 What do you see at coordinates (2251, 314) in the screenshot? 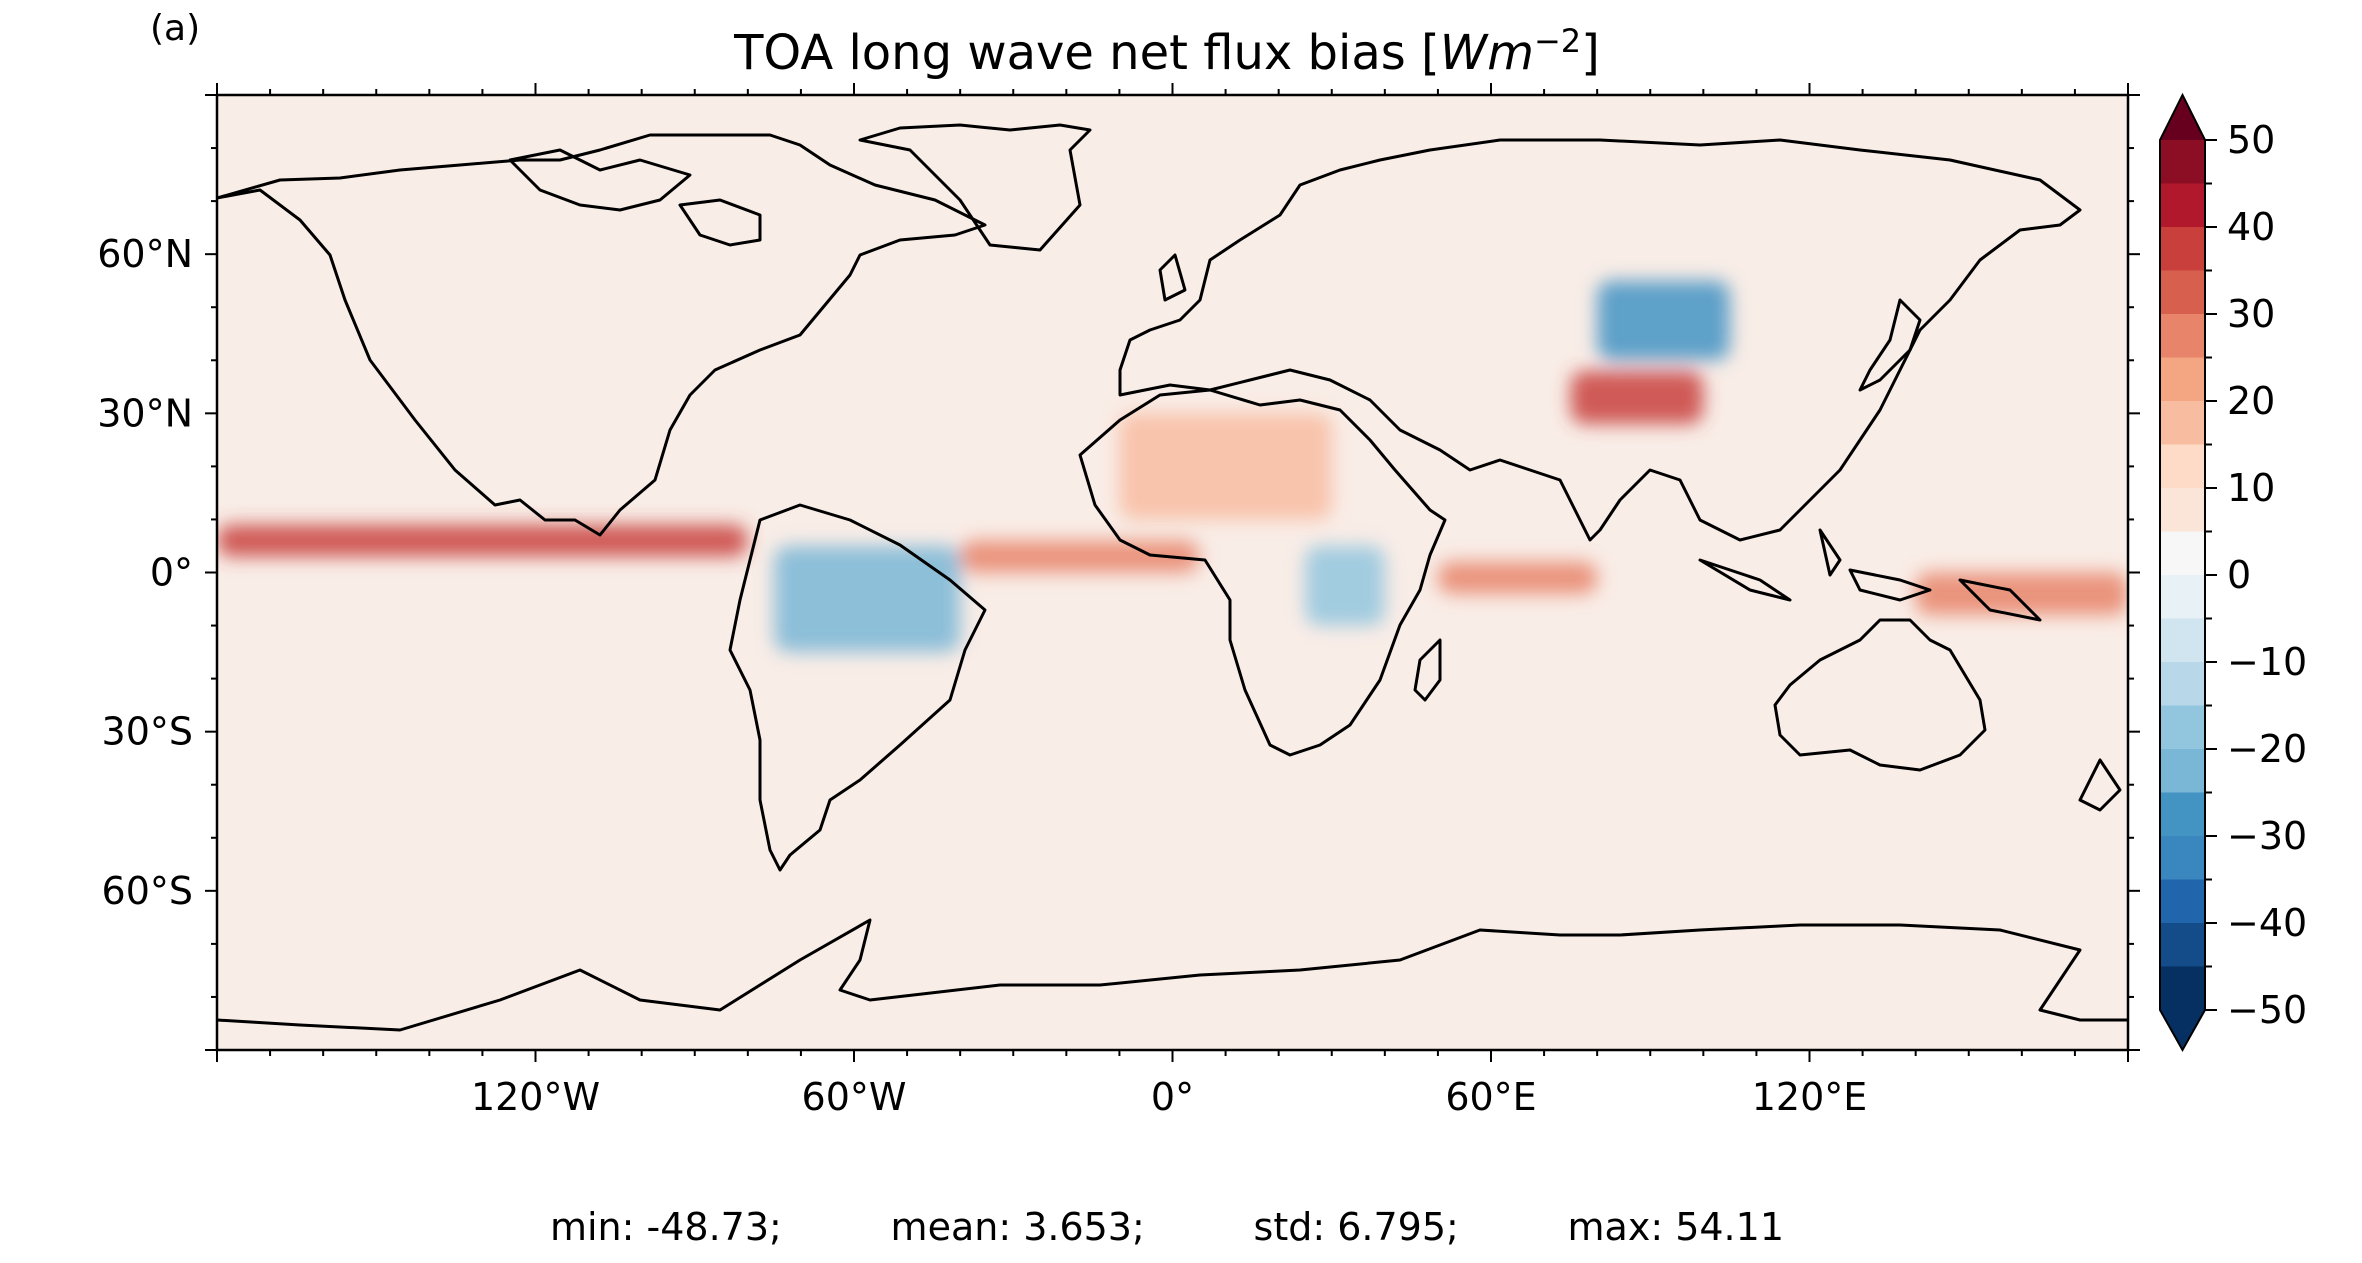
I see `colorbar-tick-label: 30` at bounding box center [2251, 314].